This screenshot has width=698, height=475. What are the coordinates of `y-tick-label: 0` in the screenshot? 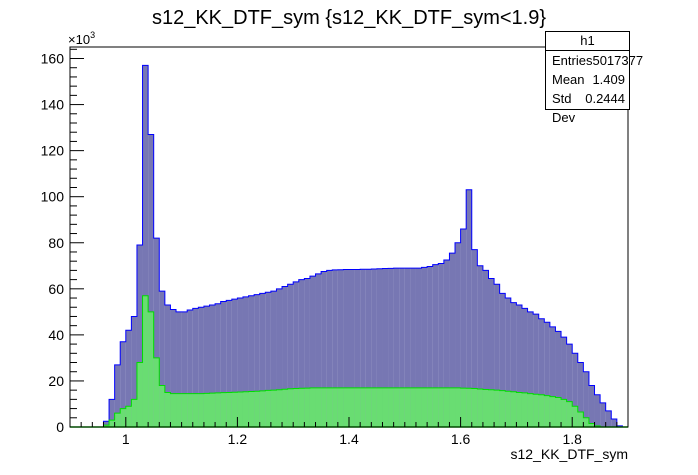 It's located at (60, 427).